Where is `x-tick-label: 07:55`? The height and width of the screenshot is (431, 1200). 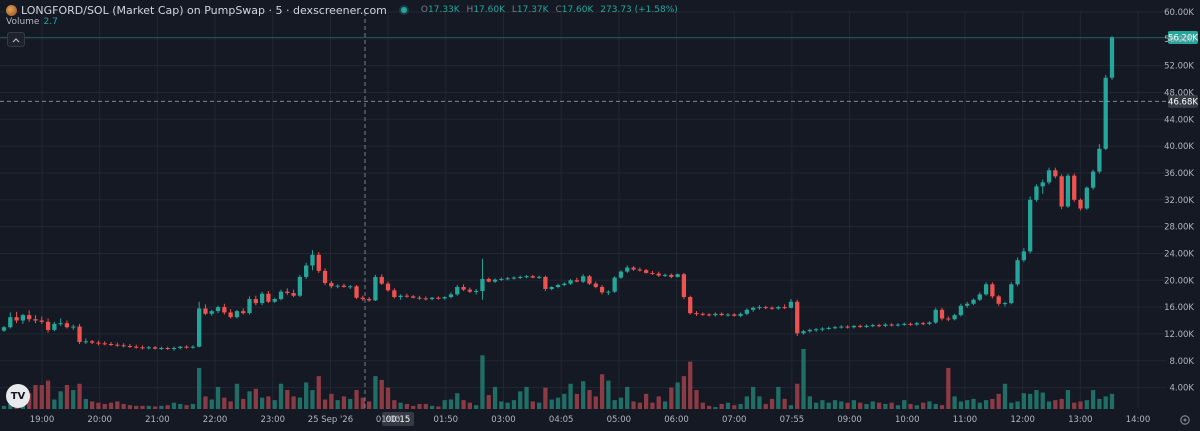
x-tick-label: 07:55 is located at coordinates (792, 420).